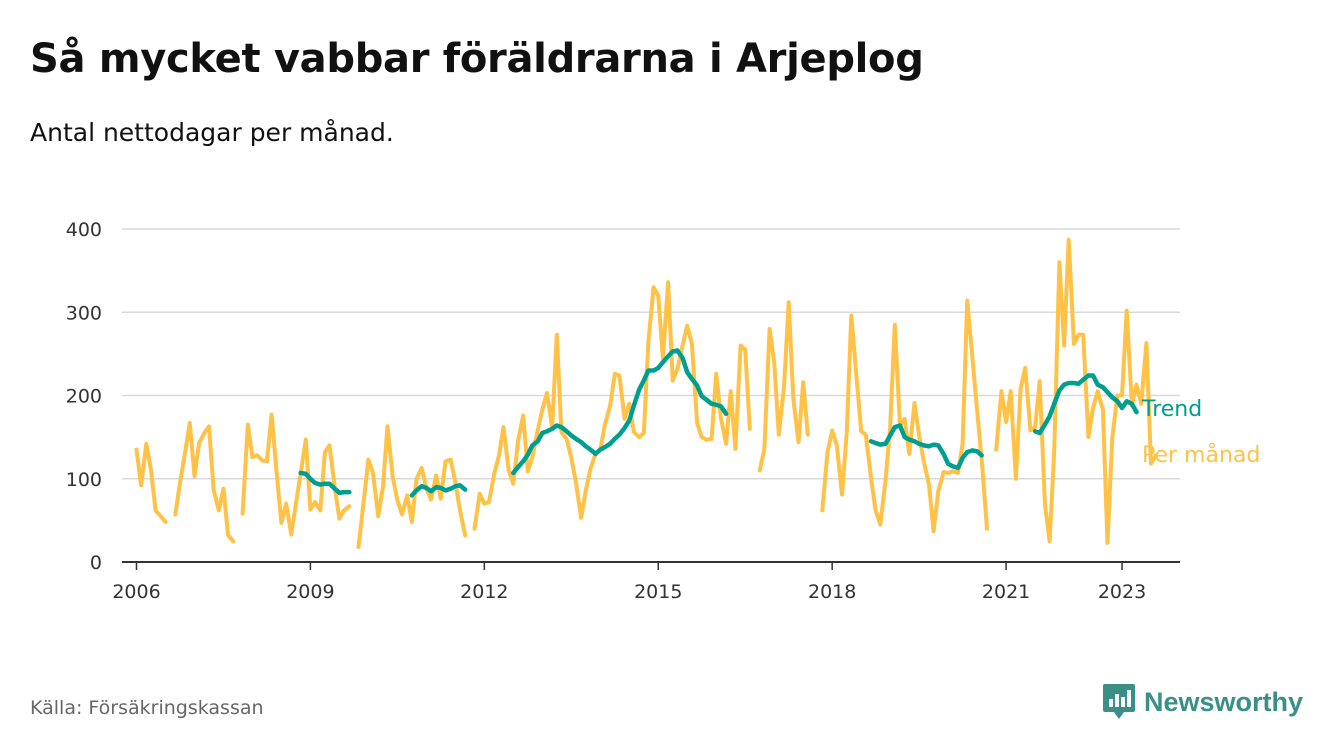  I want to click on bar-chart-badge-icon, so click(1119, 701).